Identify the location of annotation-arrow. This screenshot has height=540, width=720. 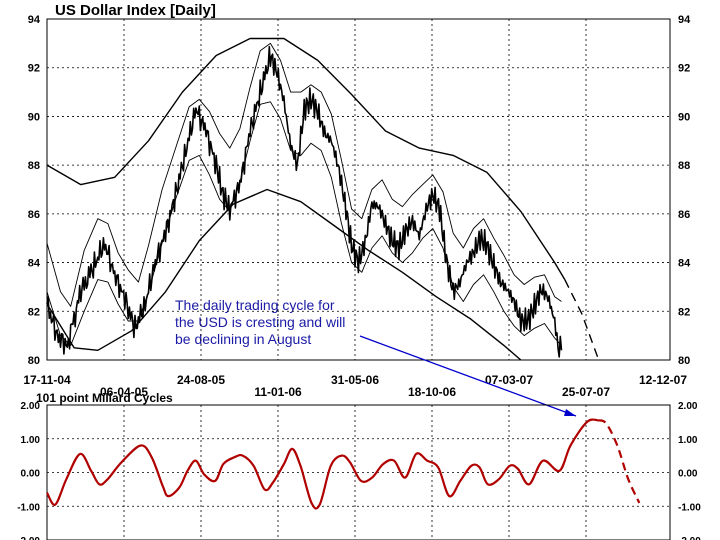
(468, 376).